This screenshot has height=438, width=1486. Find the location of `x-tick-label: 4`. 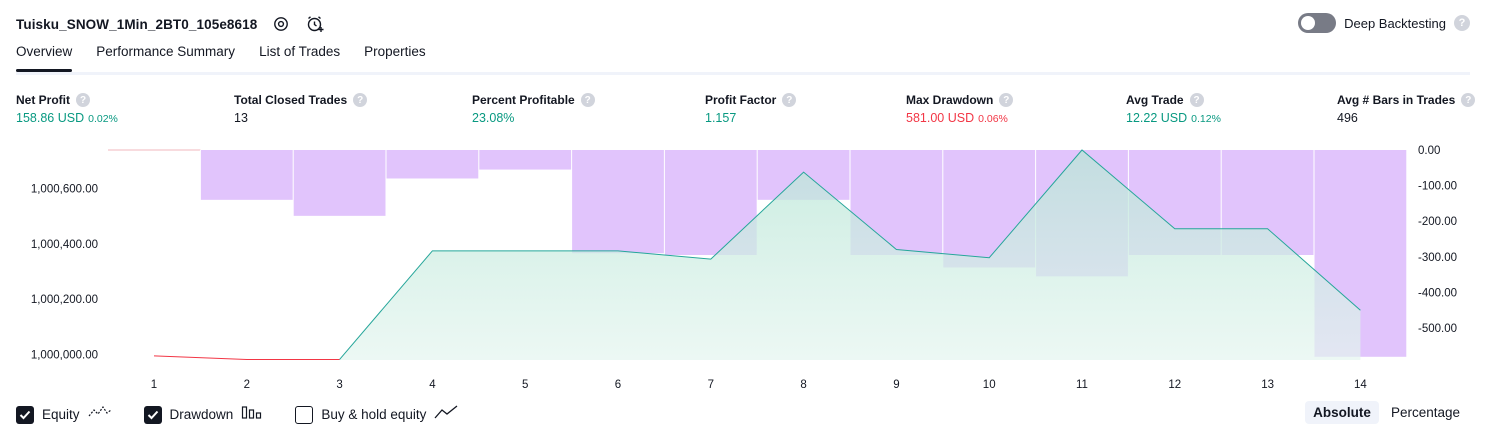

x-tick-label: 4 is located at coordinates (432, 385).